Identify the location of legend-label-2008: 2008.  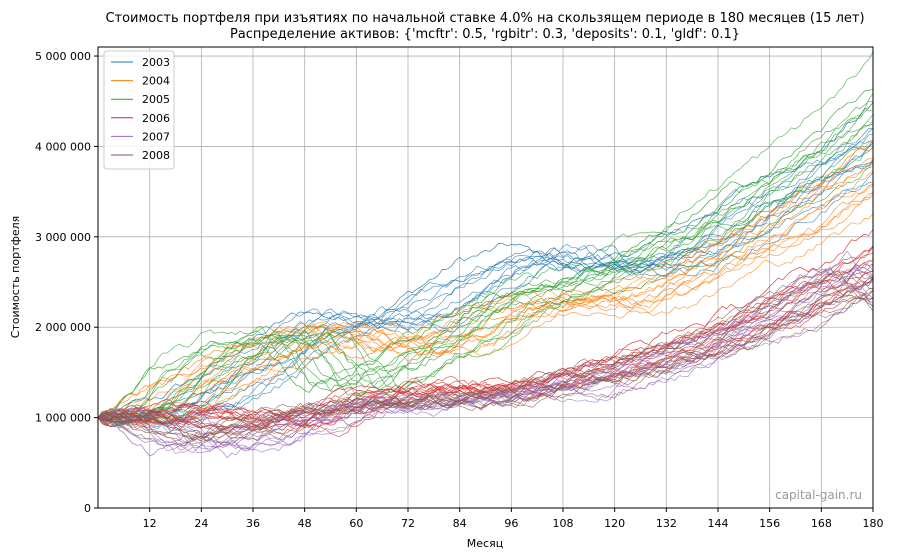
(156, 155).